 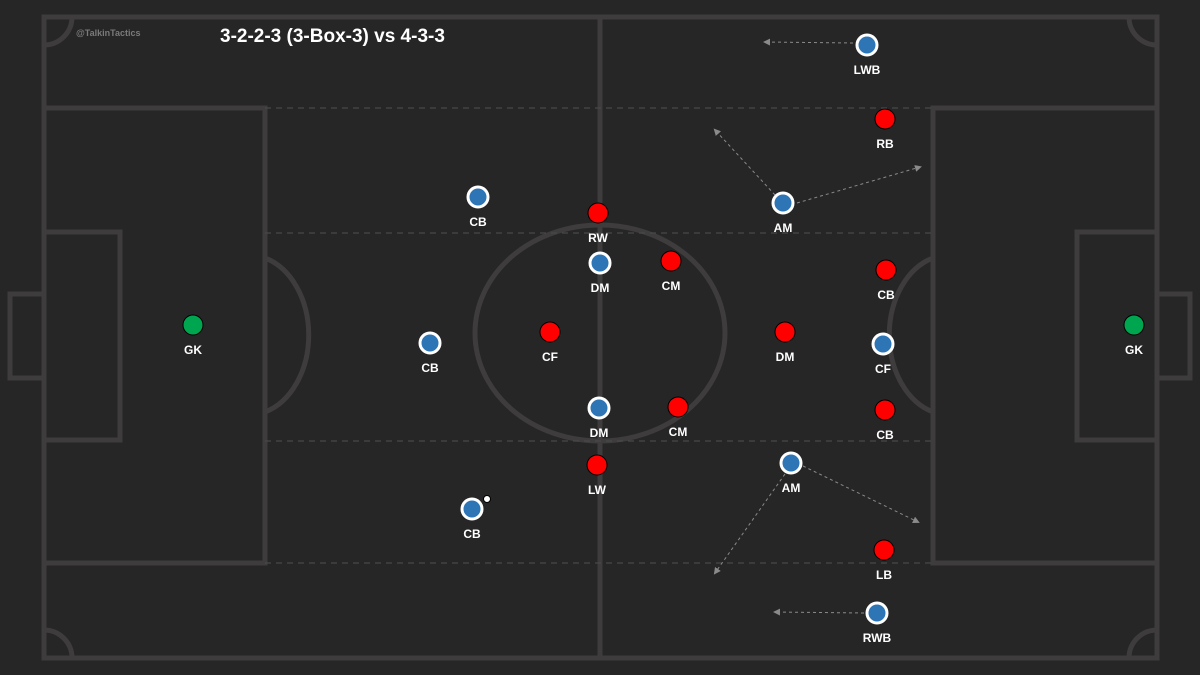 I want to click on red-team-player-rw: RW, so click(x=598, y=223).